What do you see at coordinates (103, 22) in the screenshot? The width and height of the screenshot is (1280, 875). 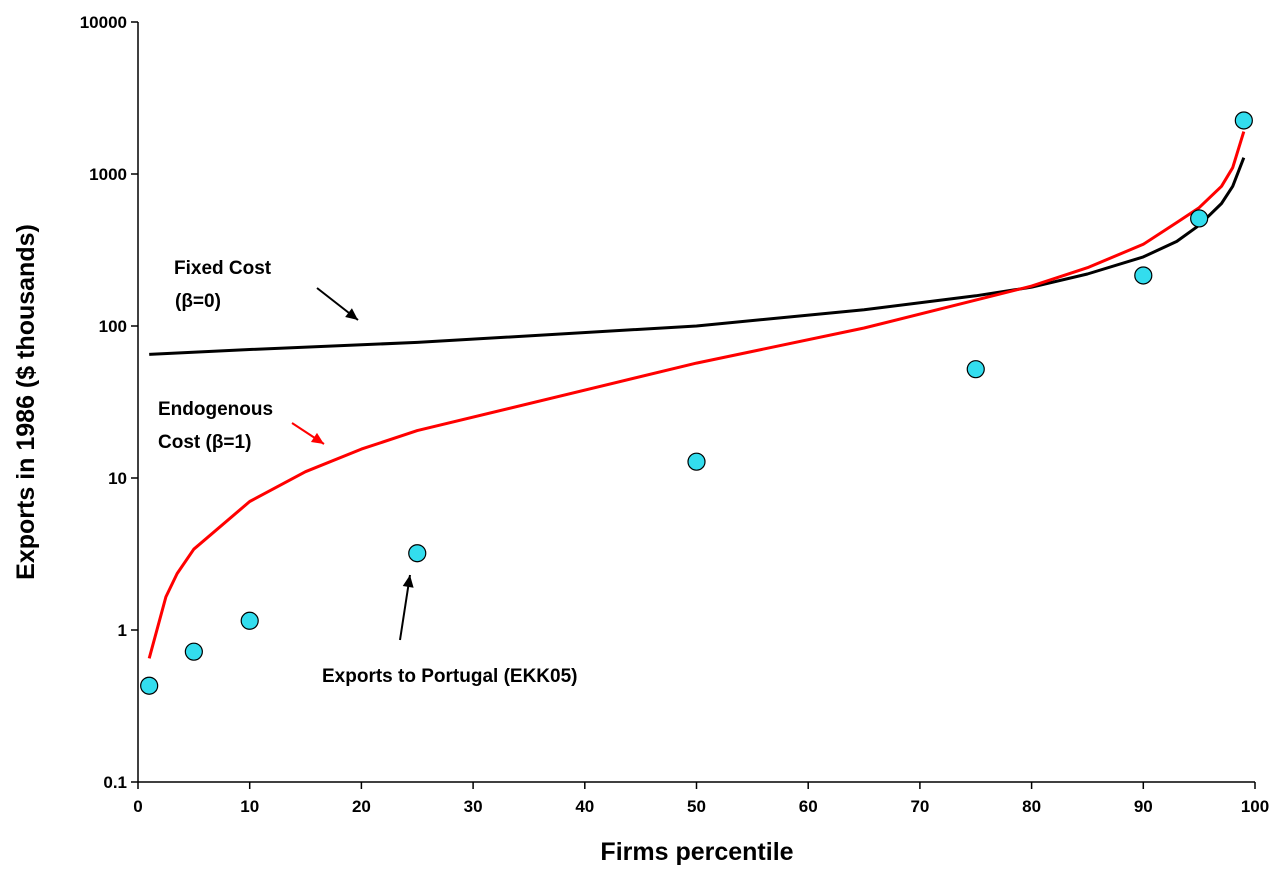 I see `y-tick-label: 10000` at bounding box center [103, 22].